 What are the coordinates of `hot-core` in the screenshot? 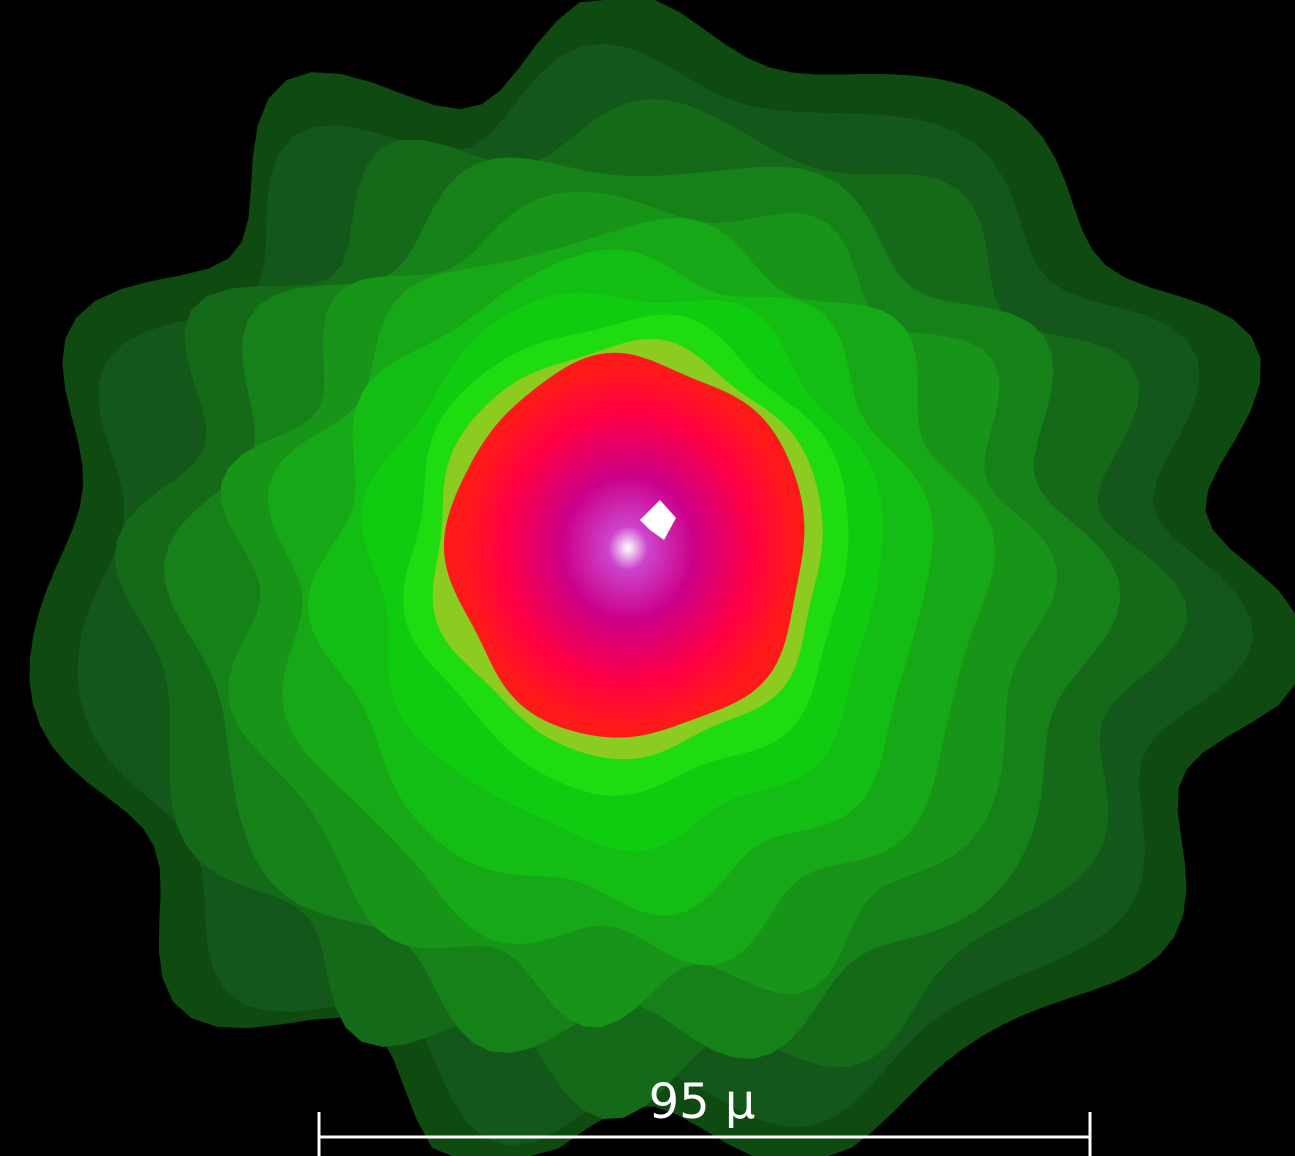 It's located at (628, 548).